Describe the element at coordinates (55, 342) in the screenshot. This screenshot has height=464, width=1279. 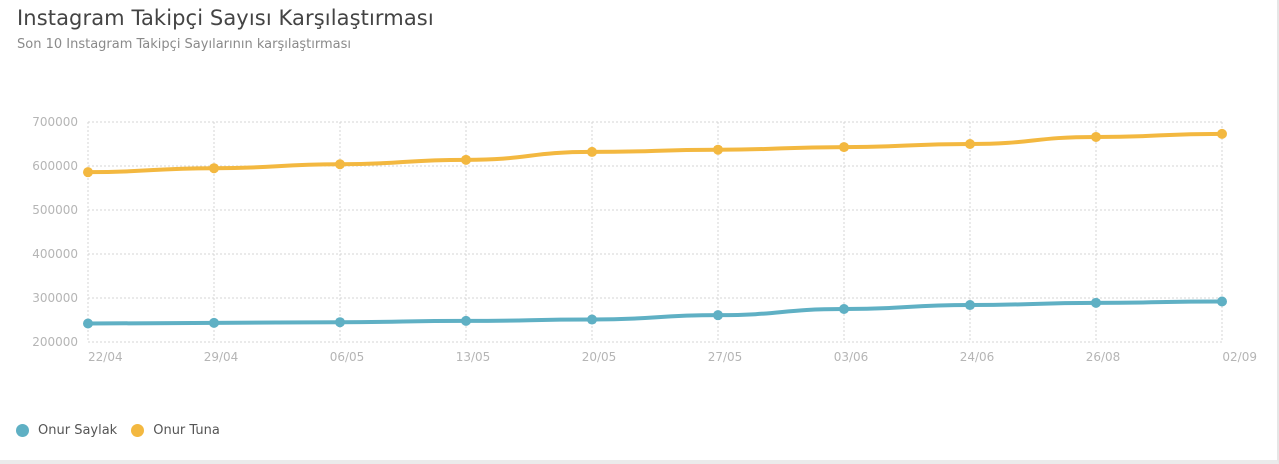
I see `y-tick-label: 200000` at that location.